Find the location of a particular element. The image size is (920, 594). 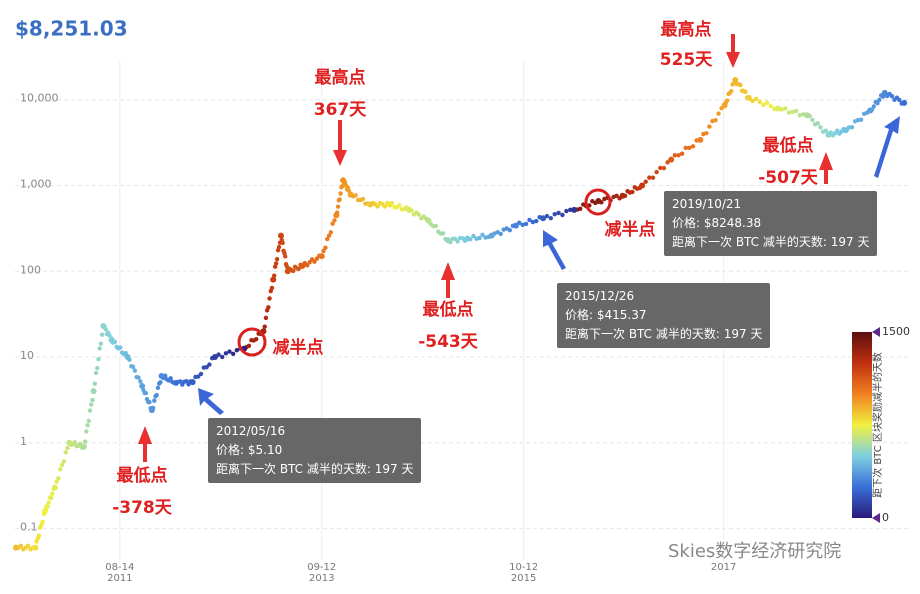

y-tick-label: 1 is located at coordinates (23, 441).